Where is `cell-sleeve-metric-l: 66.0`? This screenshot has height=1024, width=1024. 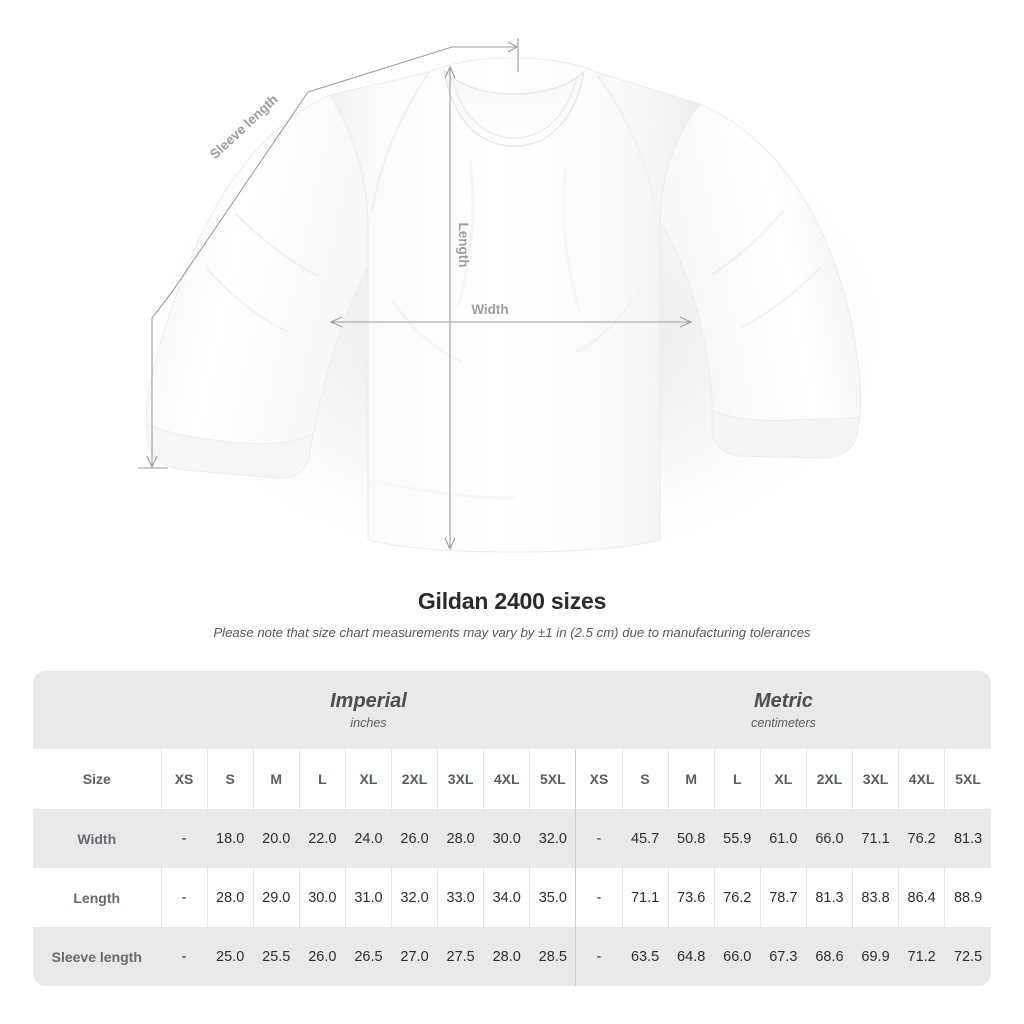 cell-sleeve-metric-l: 66.0 is located at coordinates (737, 956).